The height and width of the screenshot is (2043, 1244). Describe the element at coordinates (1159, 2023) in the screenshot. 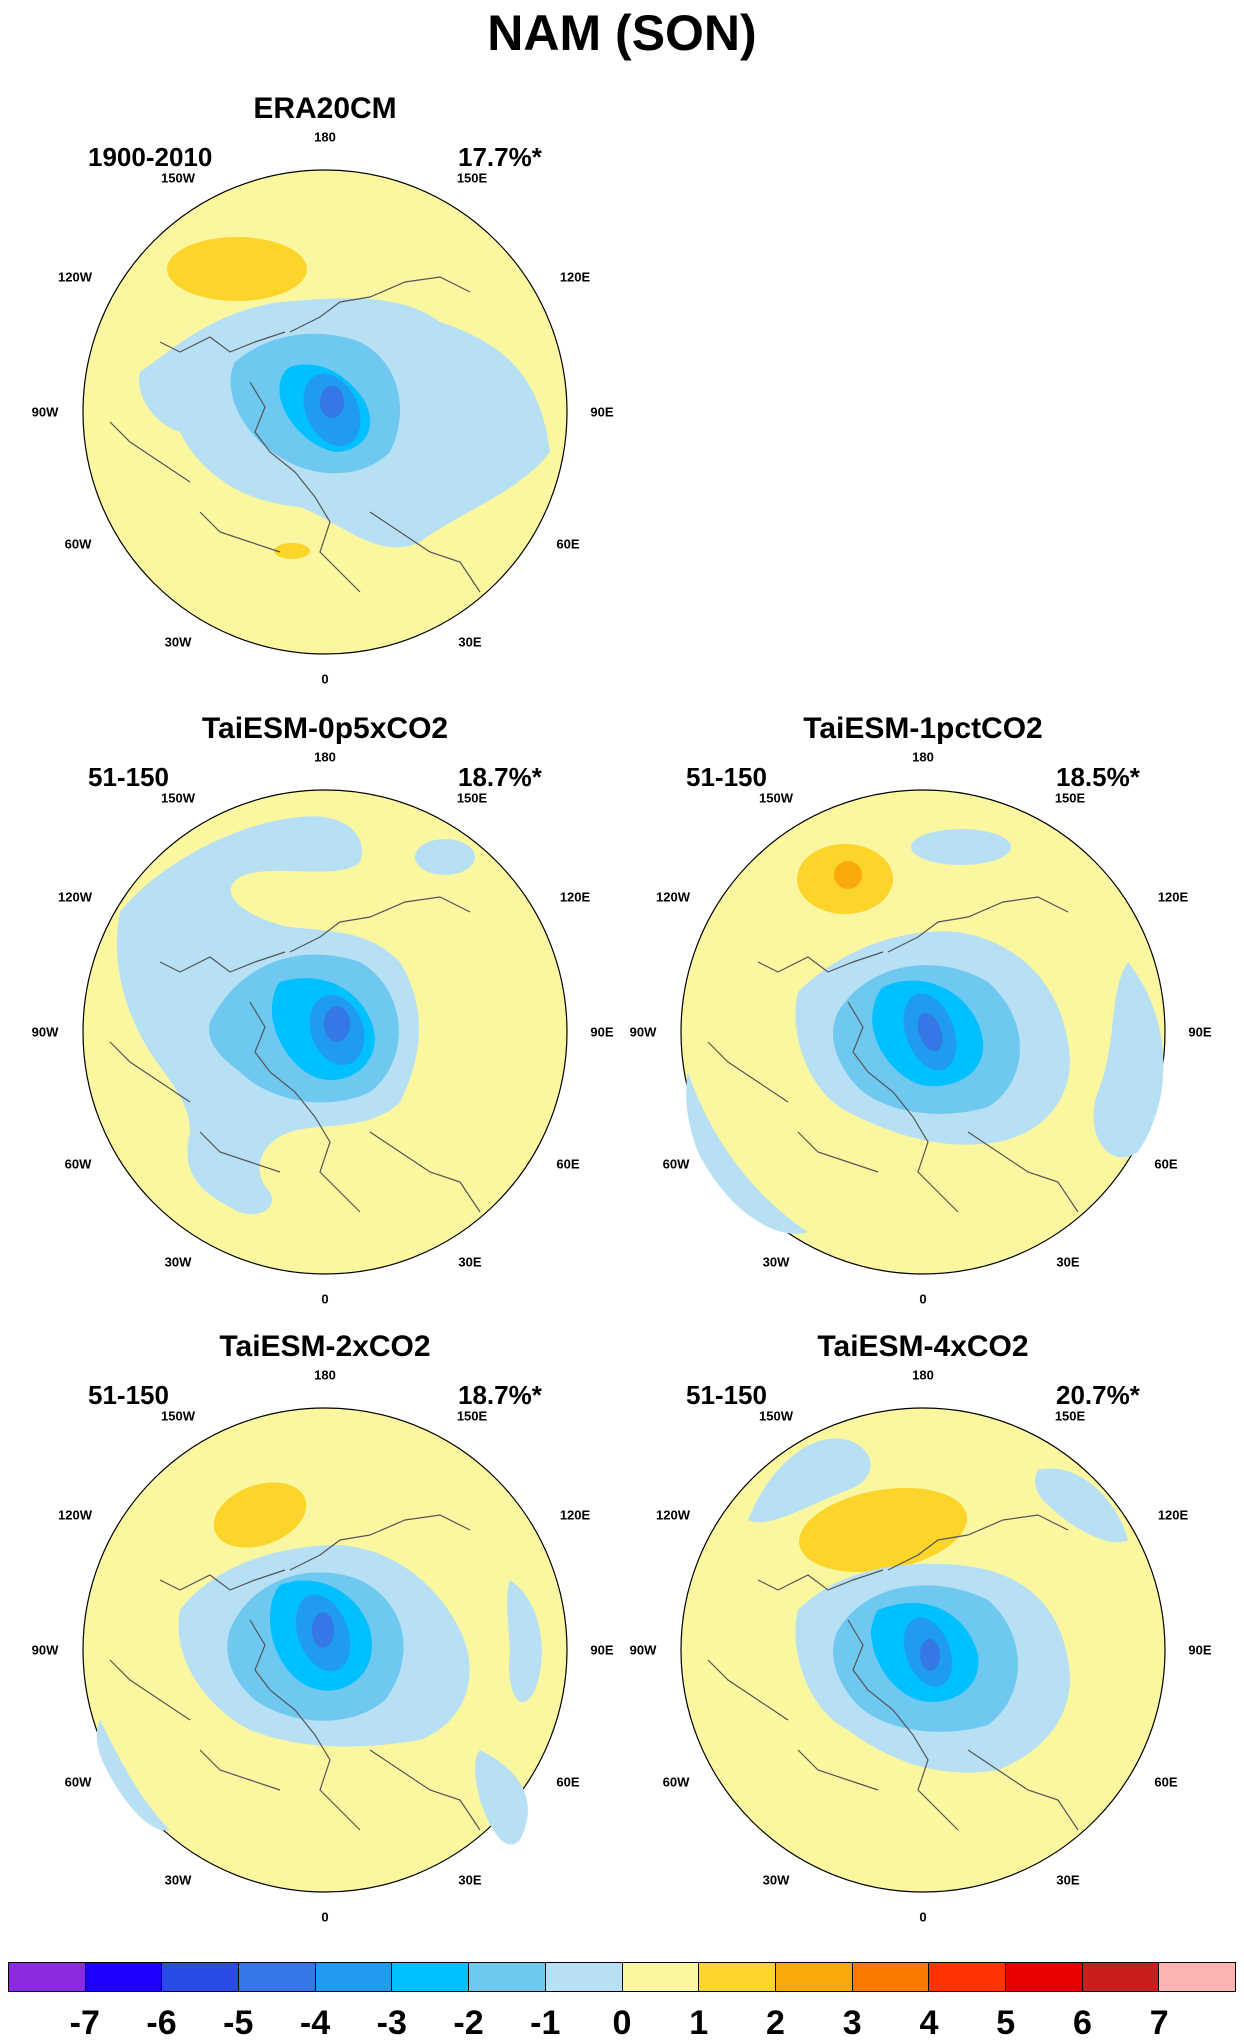

I see `colorbar-label: 7` at that location.